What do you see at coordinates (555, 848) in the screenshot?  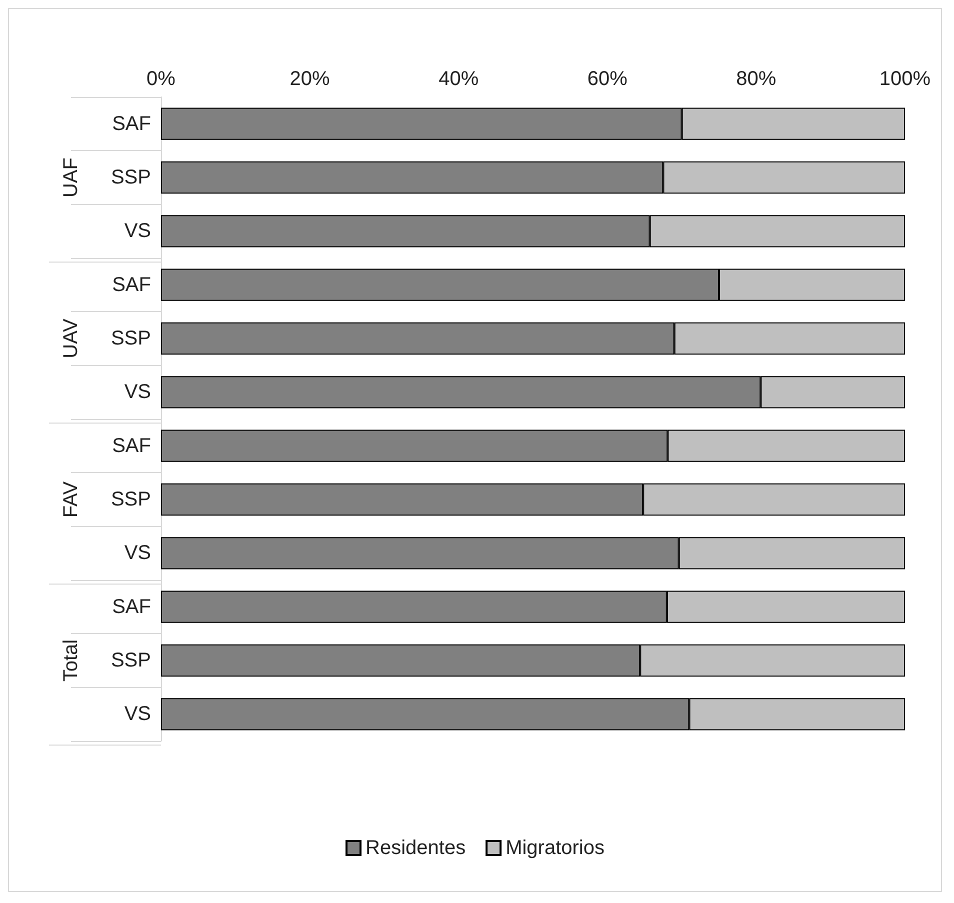 I see `legend-label: Migratorios` at bounding box center [555, 848].